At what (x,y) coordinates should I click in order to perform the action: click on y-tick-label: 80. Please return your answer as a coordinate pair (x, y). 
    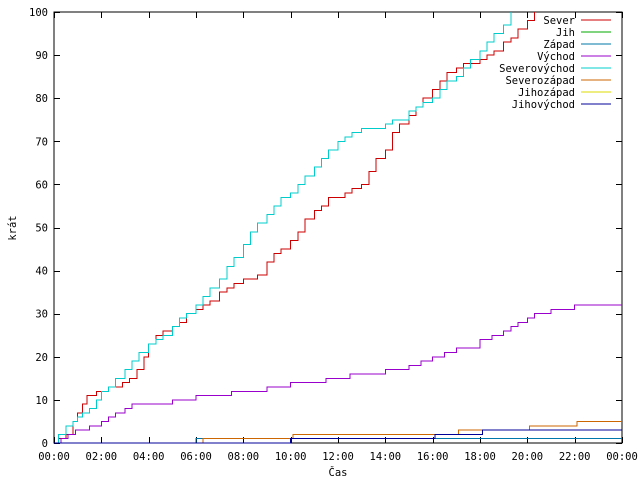
    Looking at the image, I should click on (41, 99).